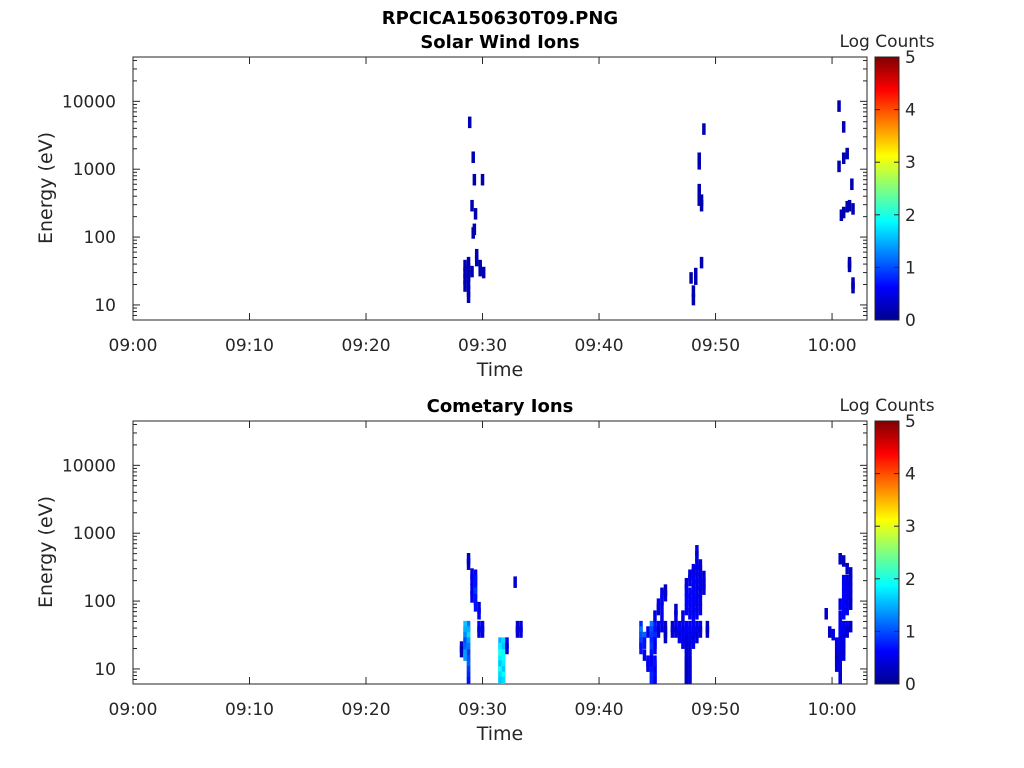  I want to click on x-tick-label: 10:00, so click(832, 346).